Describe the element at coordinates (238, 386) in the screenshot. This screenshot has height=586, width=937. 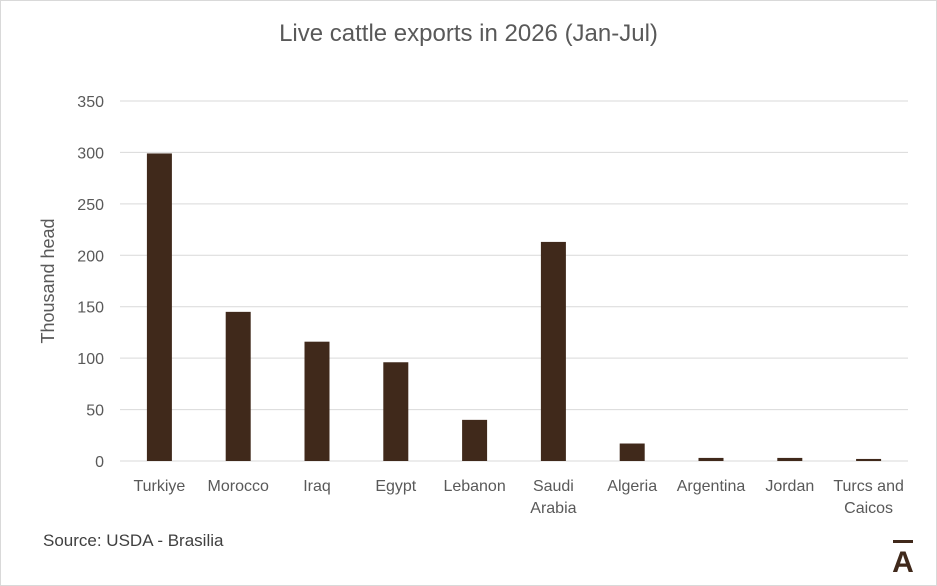
I see `bar-morocco` at that location.